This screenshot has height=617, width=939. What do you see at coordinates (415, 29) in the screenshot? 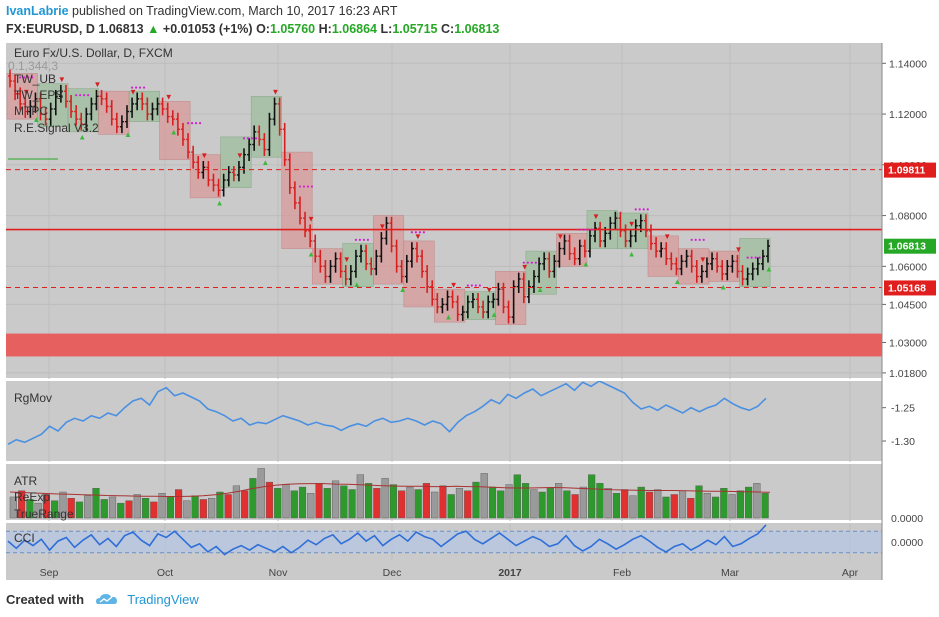
I see `low-value: 1.05715` at bounding box center [415, 29].